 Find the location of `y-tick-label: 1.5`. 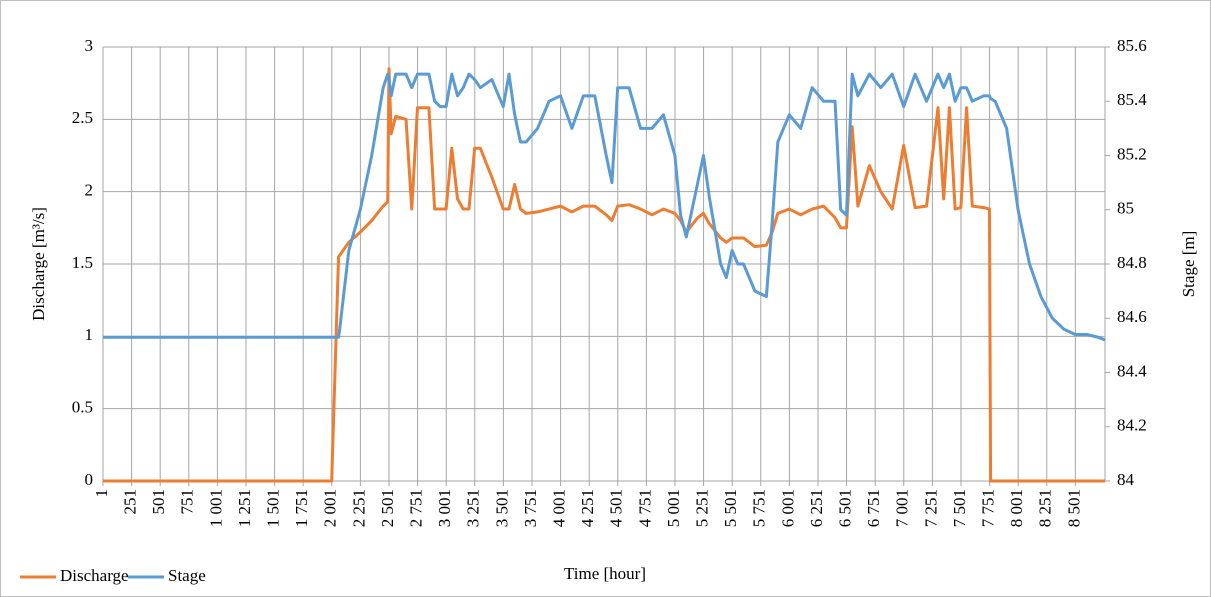

y-tick-label: 1.5 is located at coordinates (82, 262).